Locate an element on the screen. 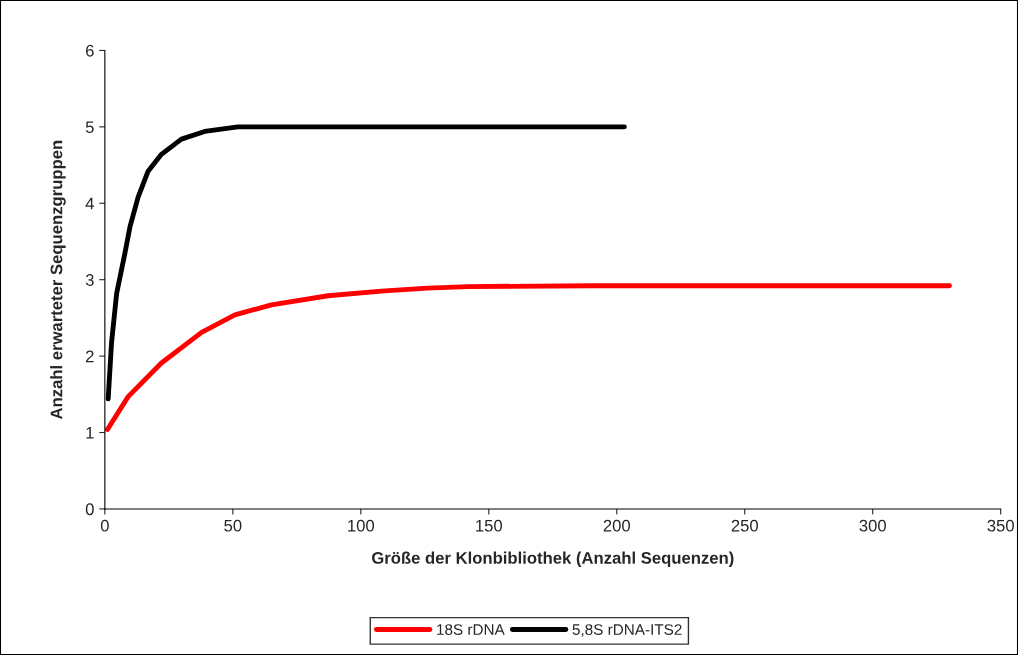 This screenshot has width=1018, height=655. x-tick-label: 100 is located at coordinates (361, 525).